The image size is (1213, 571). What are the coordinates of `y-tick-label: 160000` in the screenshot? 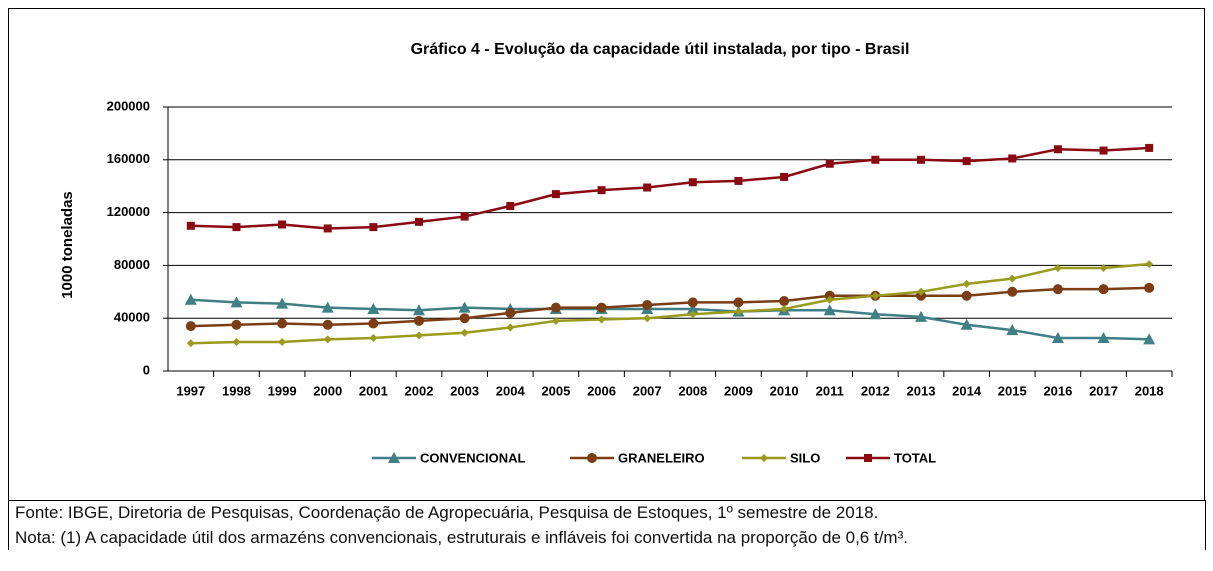 It's located at (128, 158).